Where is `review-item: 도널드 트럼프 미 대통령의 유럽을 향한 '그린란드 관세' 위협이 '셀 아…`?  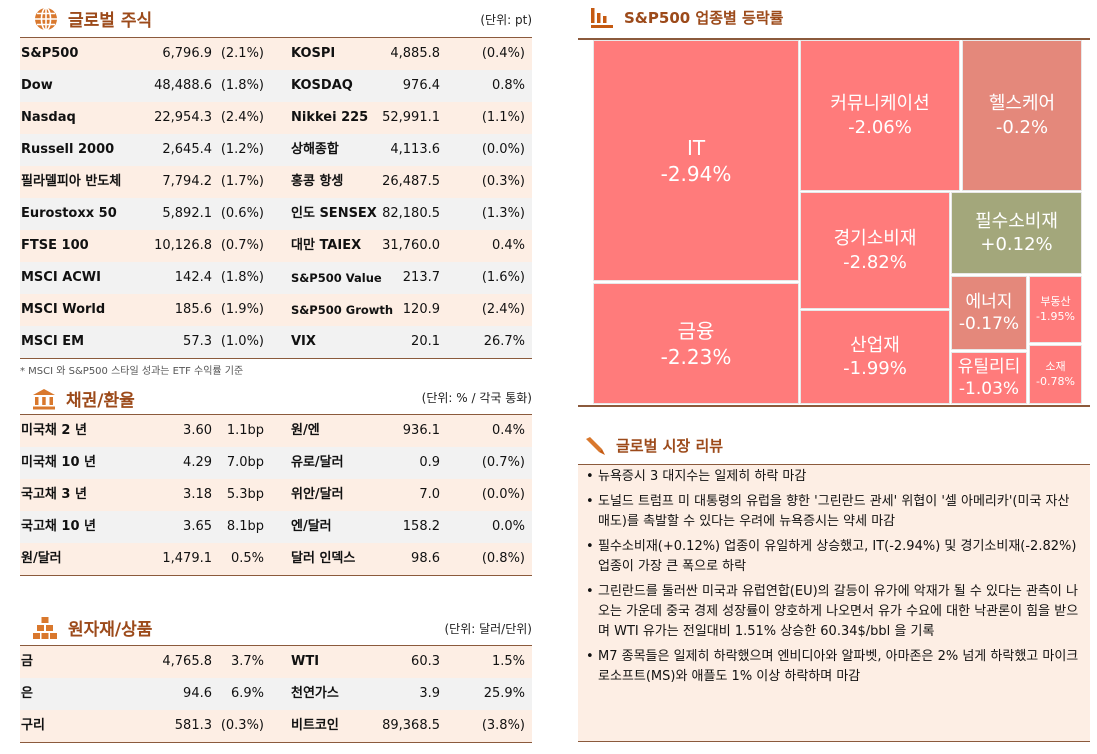
review-item: 도널드 트럼프 미 대통령의 유럽을 향한 '그린란드 관세' 위협이 '셀 아… is located at coordinates (834, 512).